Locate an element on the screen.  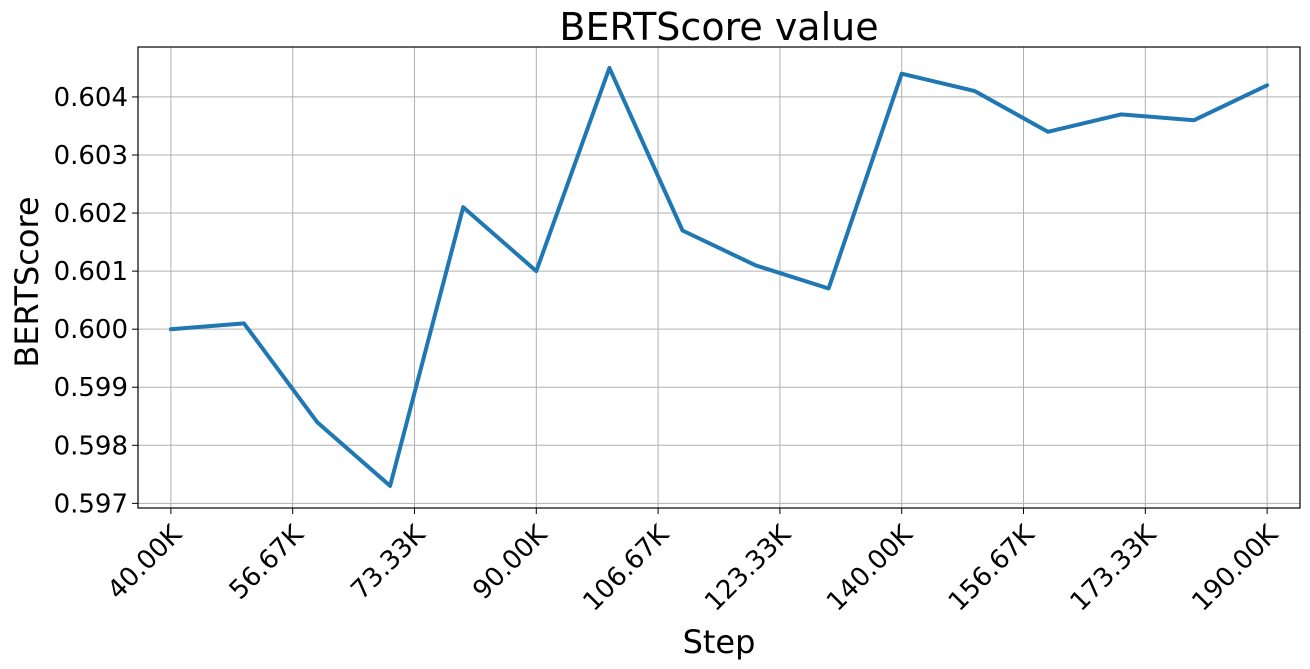
y-tick-label: 0.599 is located at coordinates (91, 388).